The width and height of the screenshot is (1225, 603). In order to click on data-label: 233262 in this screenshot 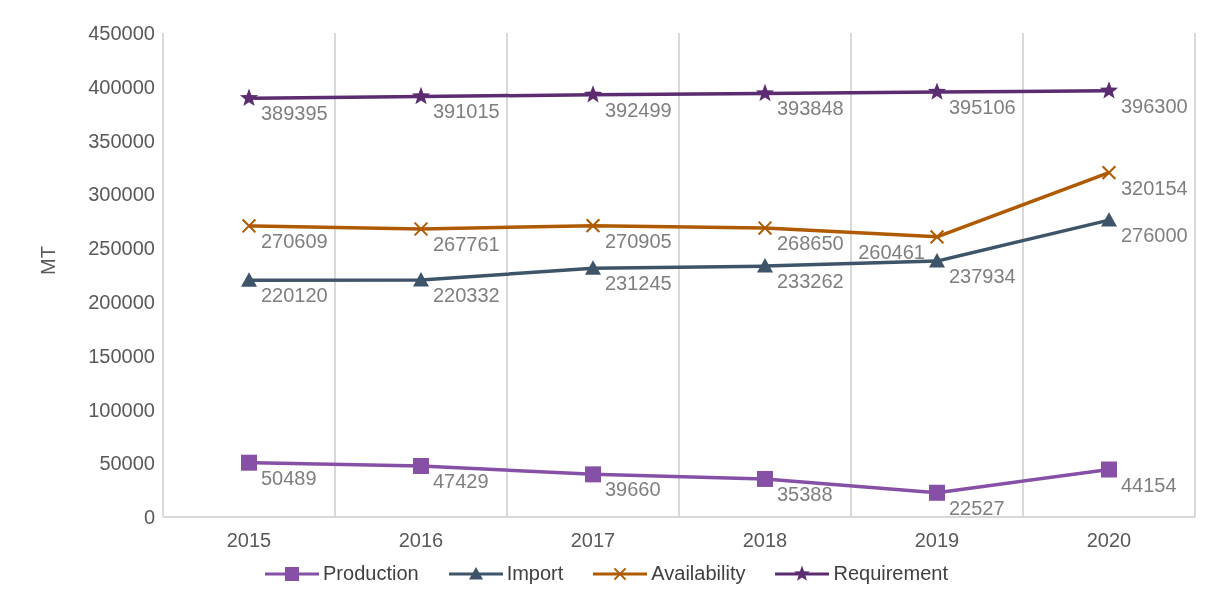, I will do `click(810, 281)`.